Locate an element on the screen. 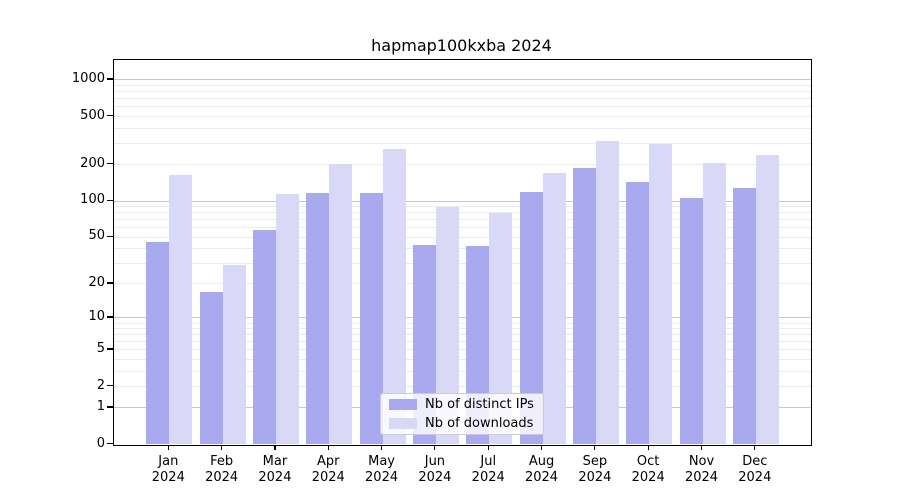 The width and height of the screenshot is (900, 500). y-tick-label-0: 0 is located at coordinates (100, 443).